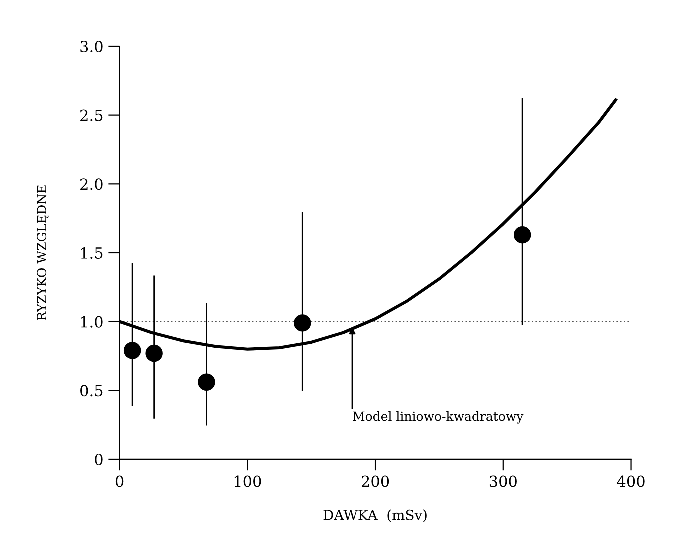 Image resolution: width=673 pixels, height=547 pixels. Describe the element at coordinates (631, 482) in the screenshot. I see `x-tick-label: 400` at that location.